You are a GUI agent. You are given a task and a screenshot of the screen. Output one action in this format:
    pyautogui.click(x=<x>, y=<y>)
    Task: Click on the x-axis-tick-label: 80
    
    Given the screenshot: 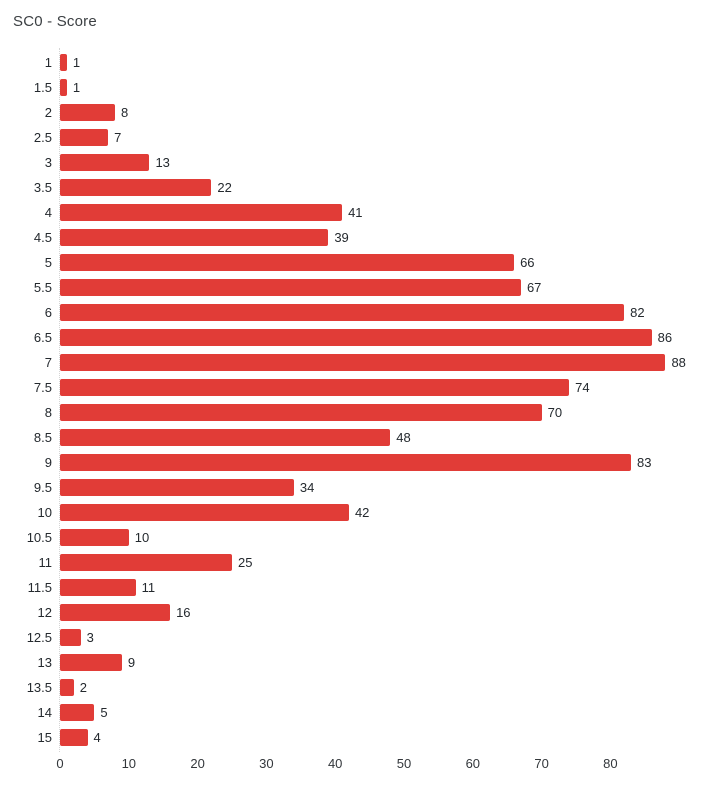 What is the action you would take?
    pyautogui.click(x=610, y=763)
    